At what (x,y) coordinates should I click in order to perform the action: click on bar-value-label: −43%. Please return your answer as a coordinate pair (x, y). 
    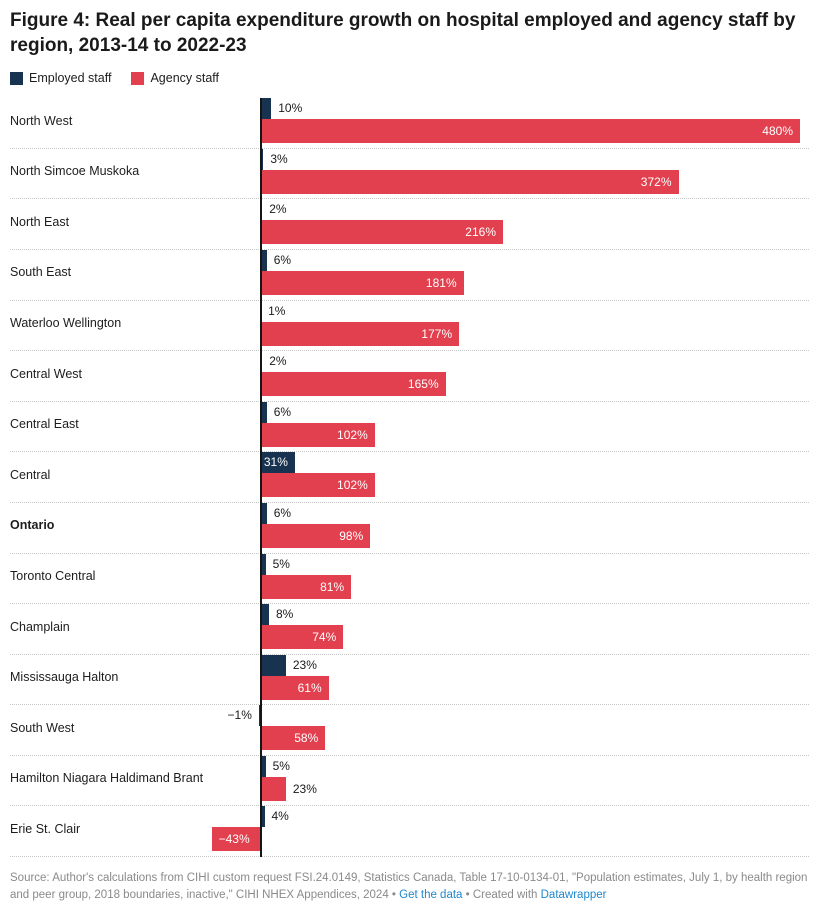
    Looking at the image, I should click on (234, 839).